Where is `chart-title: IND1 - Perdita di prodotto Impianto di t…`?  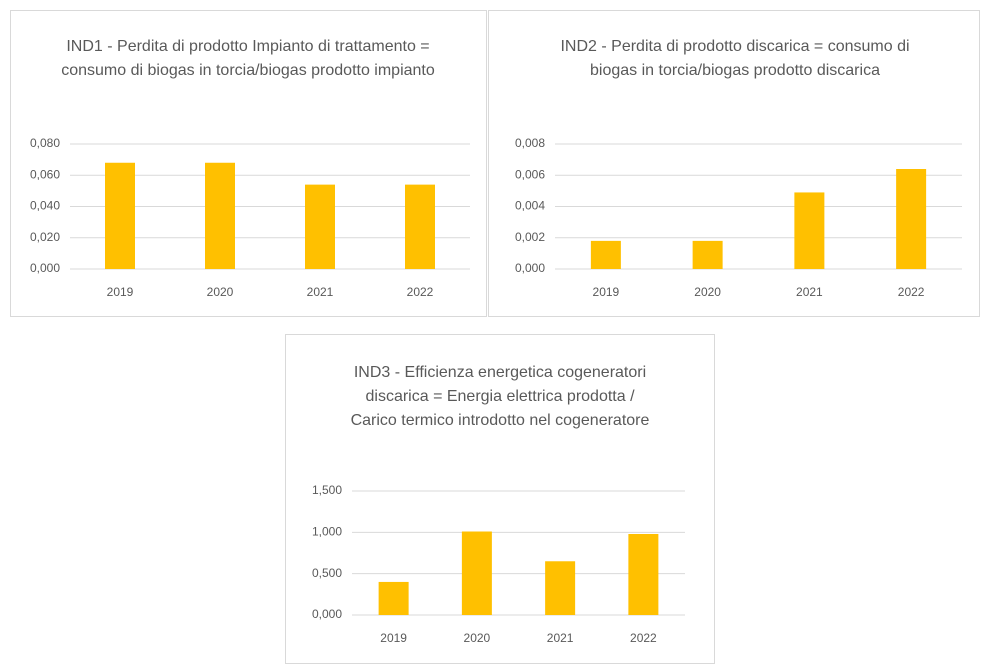 chart-title: IND1 - Perdita di prodotto Impianto di t… is located at coordinates (248, 58).